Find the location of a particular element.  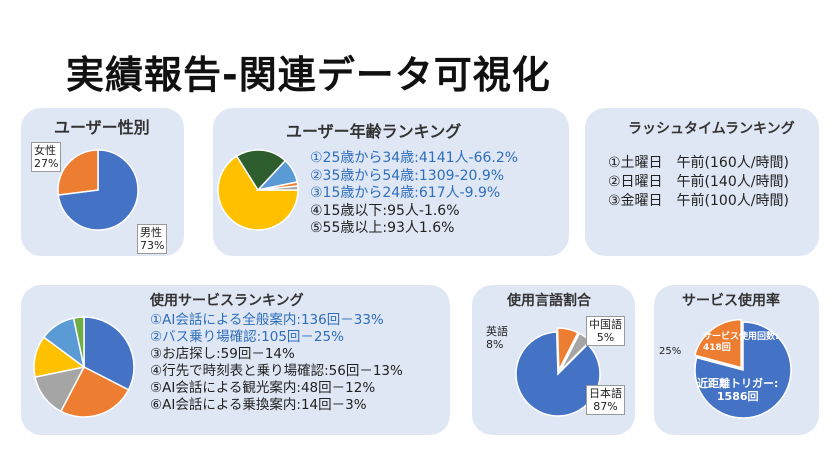

language-label-english: 英語 8% is located at coordinates (497, 338).